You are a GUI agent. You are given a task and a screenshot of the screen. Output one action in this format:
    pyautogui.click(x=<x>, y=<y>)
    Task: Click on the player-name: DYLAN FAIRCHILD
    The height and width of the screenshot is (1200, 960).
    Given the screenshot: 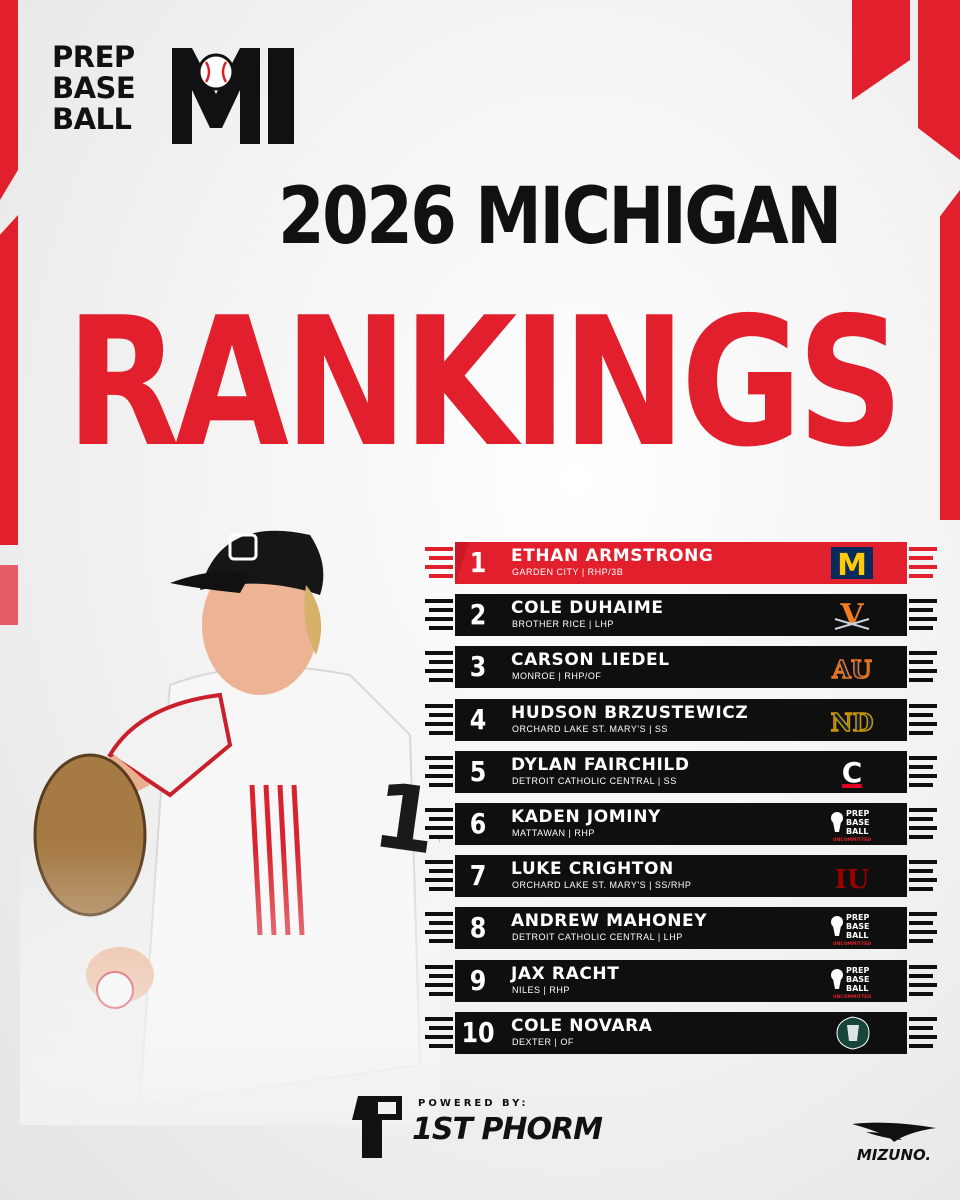 What is the action you would take?
    pyautogui.click(x=600, y=764)
    